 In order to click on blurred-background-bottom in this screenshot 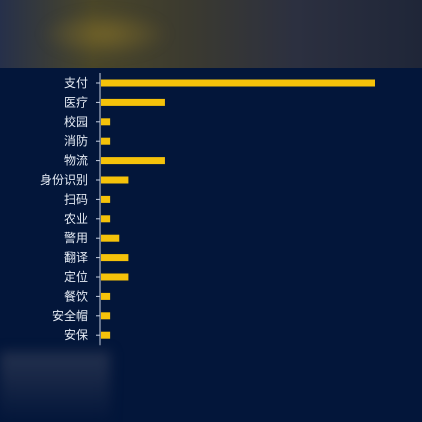, I will do `click(55, 387)`.